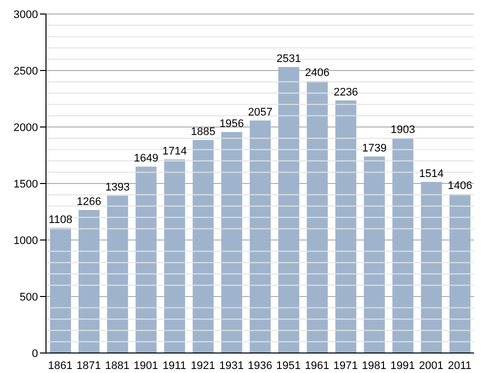 The height and width of the screenshot is (373, 488). Describe the element at coordinates (346, 92) in the screenshot. I see `data-label: 2236` at that location.